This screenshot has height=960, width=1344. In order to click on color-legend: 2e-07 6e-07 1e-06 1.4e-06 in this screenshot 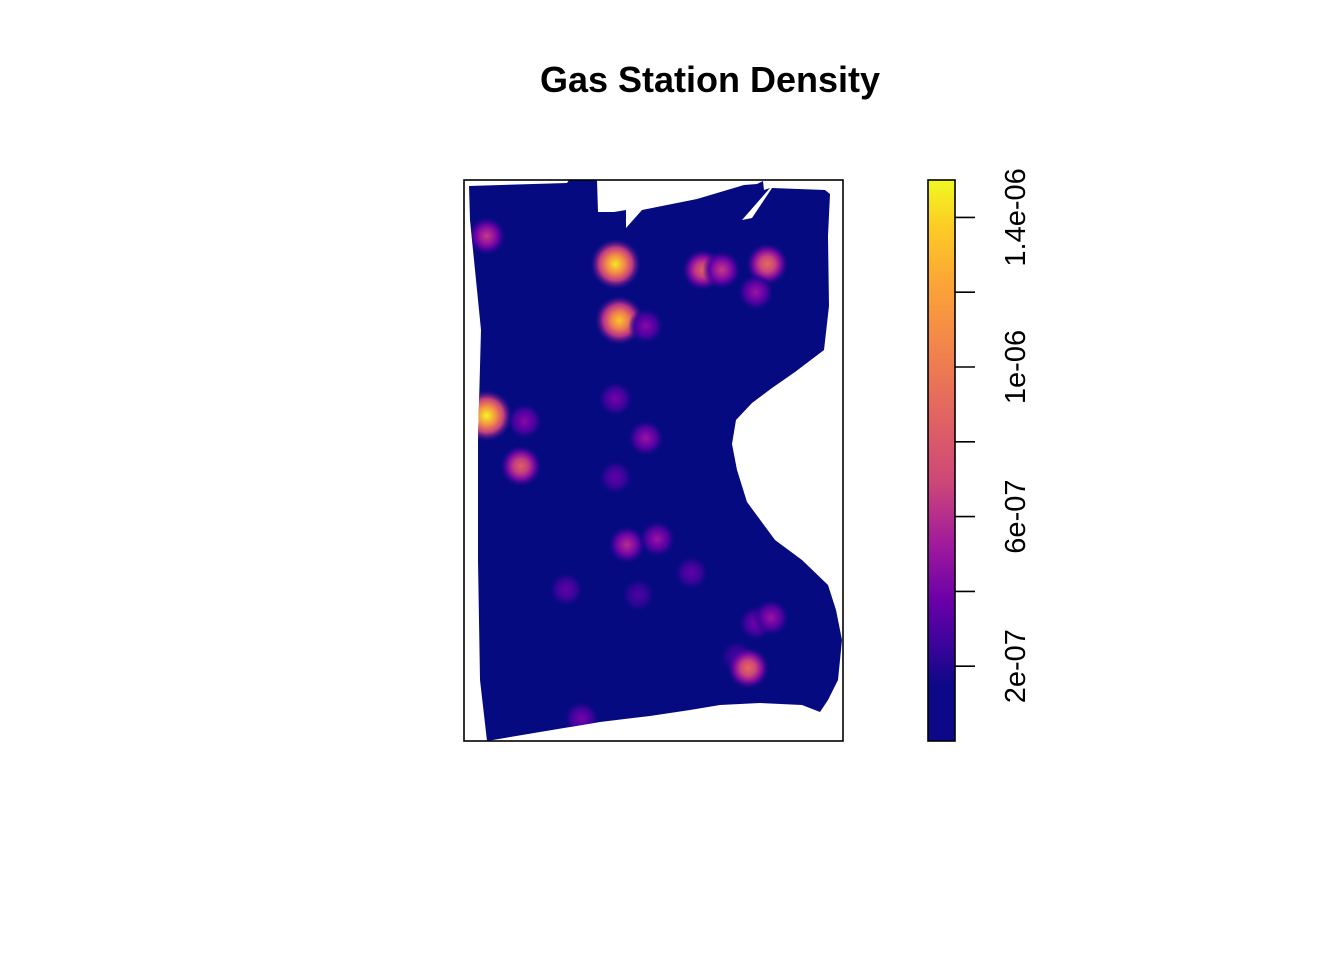, I will do `click(979, 455)`.